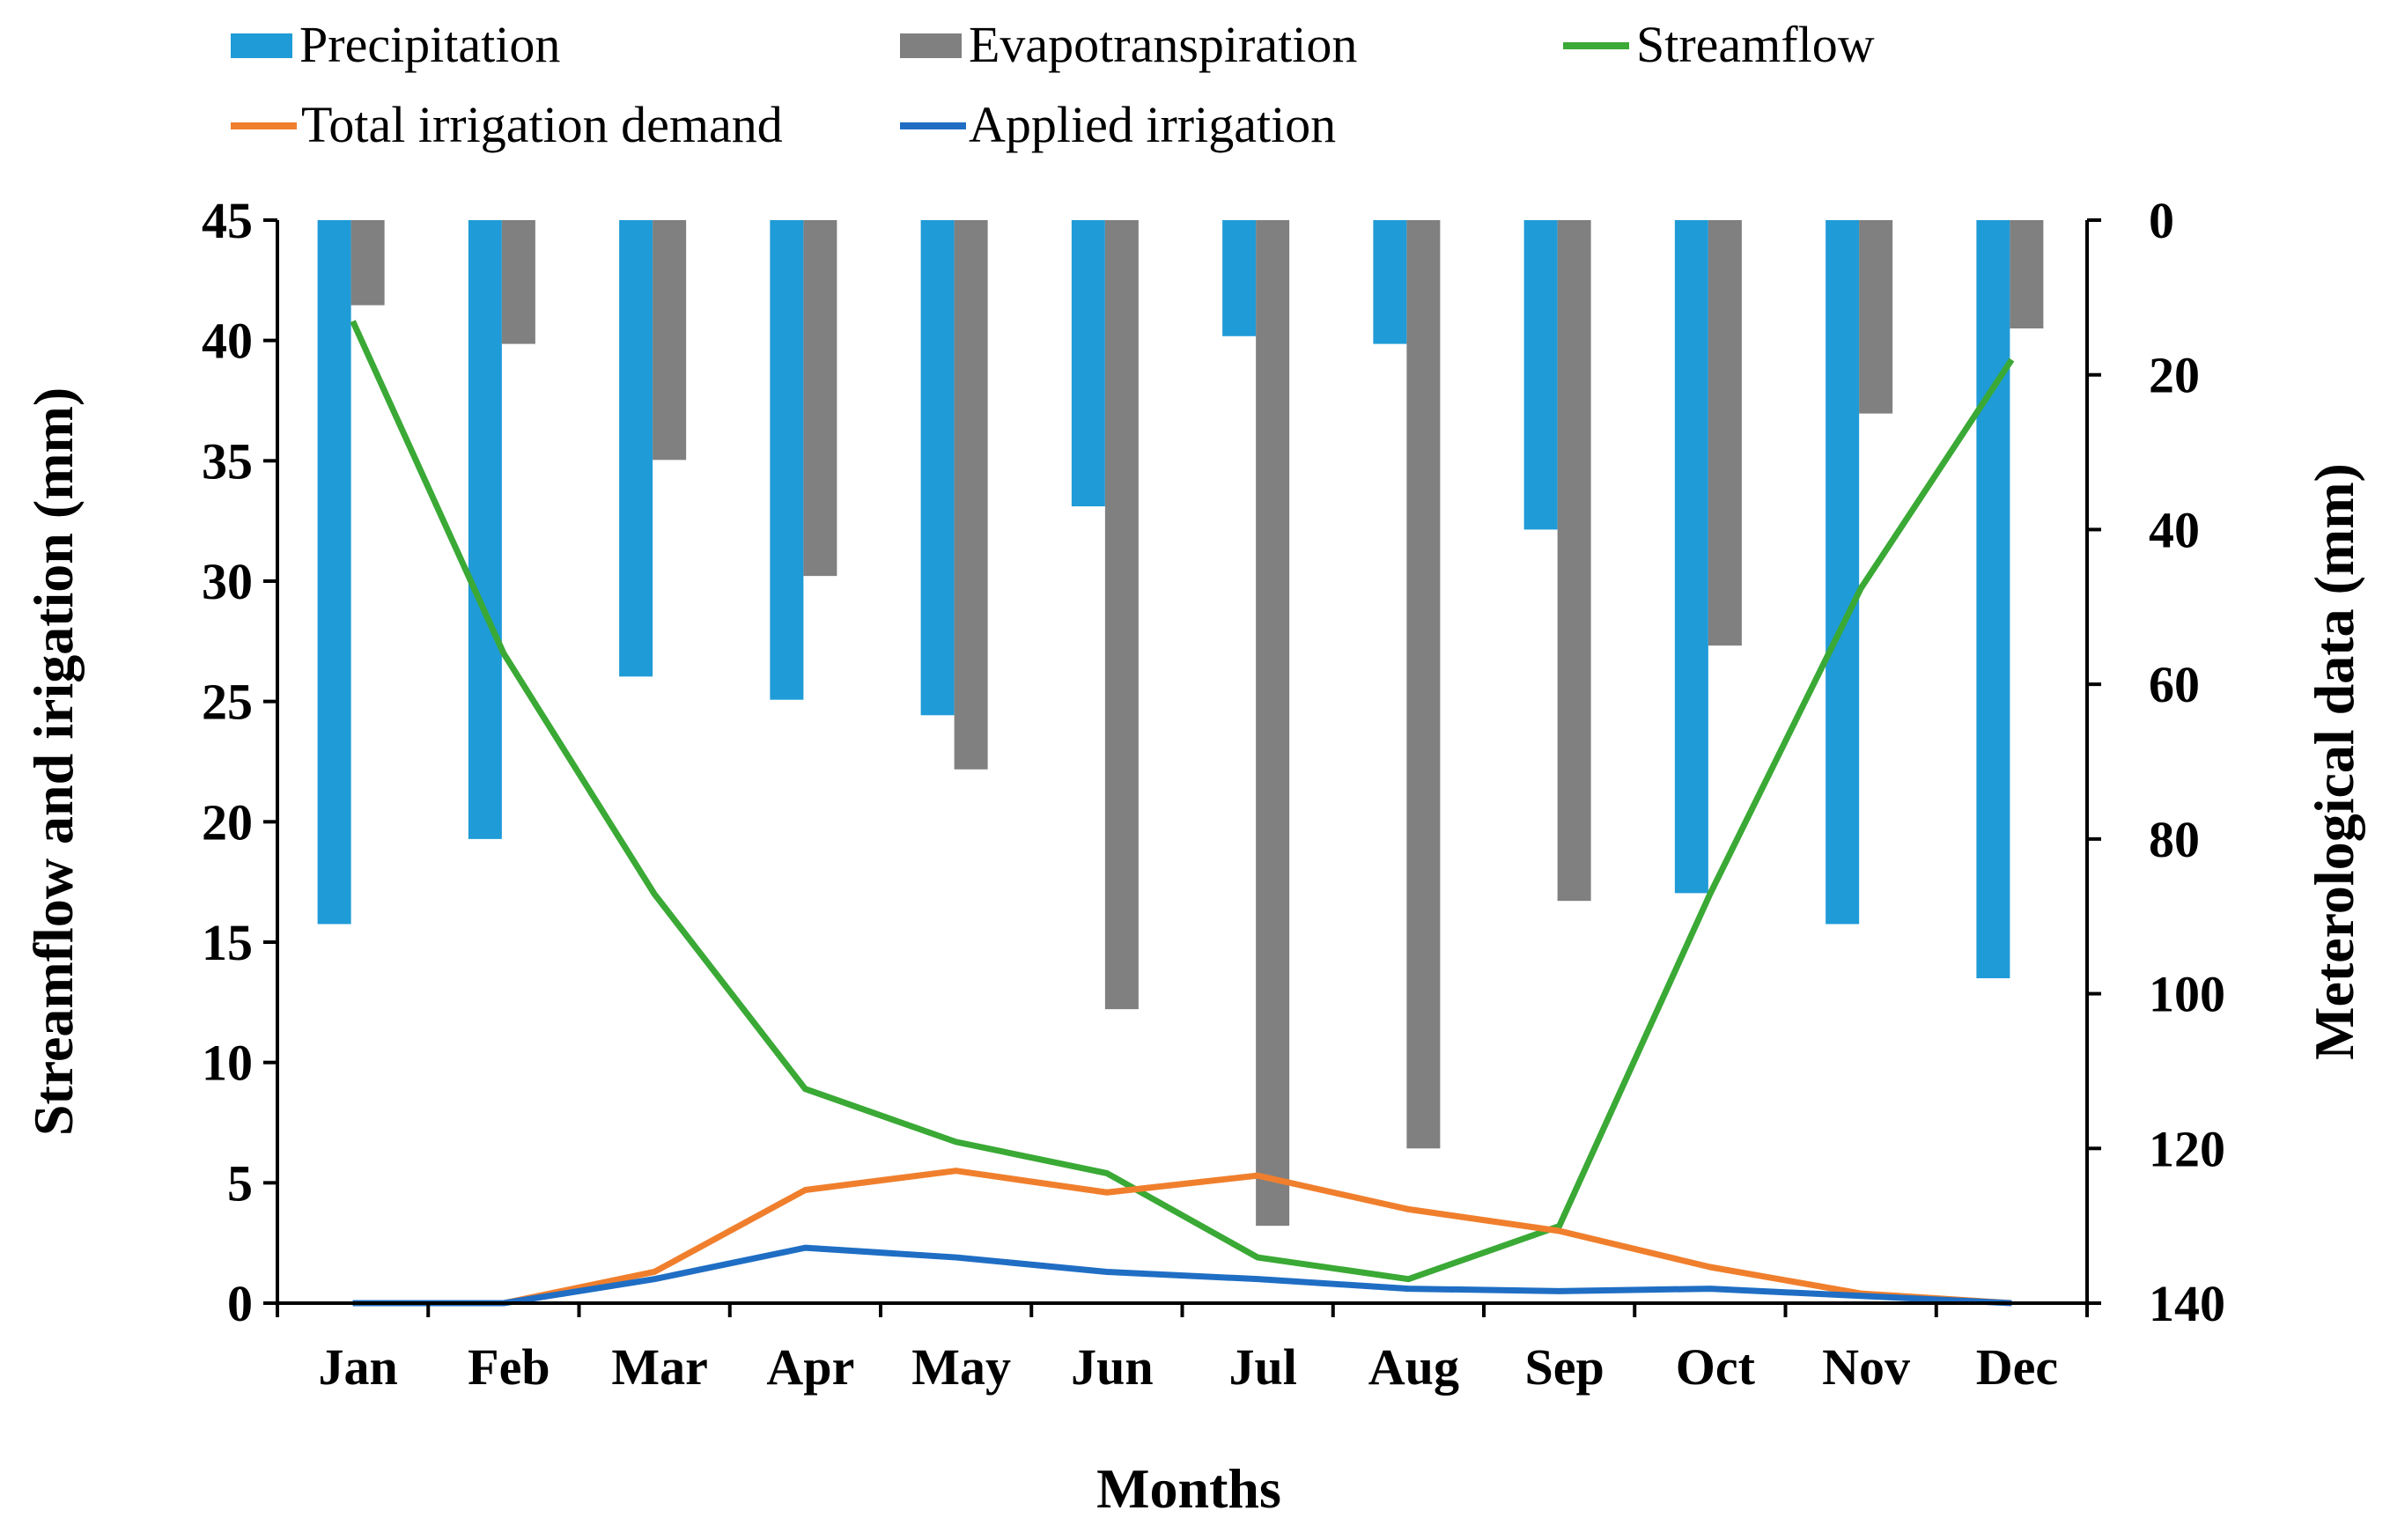 The image size is (2390, 1540). Describe the element at coordinates (1691, 557) in the screenshot. I see `bar-precipitation-oct` at that location.